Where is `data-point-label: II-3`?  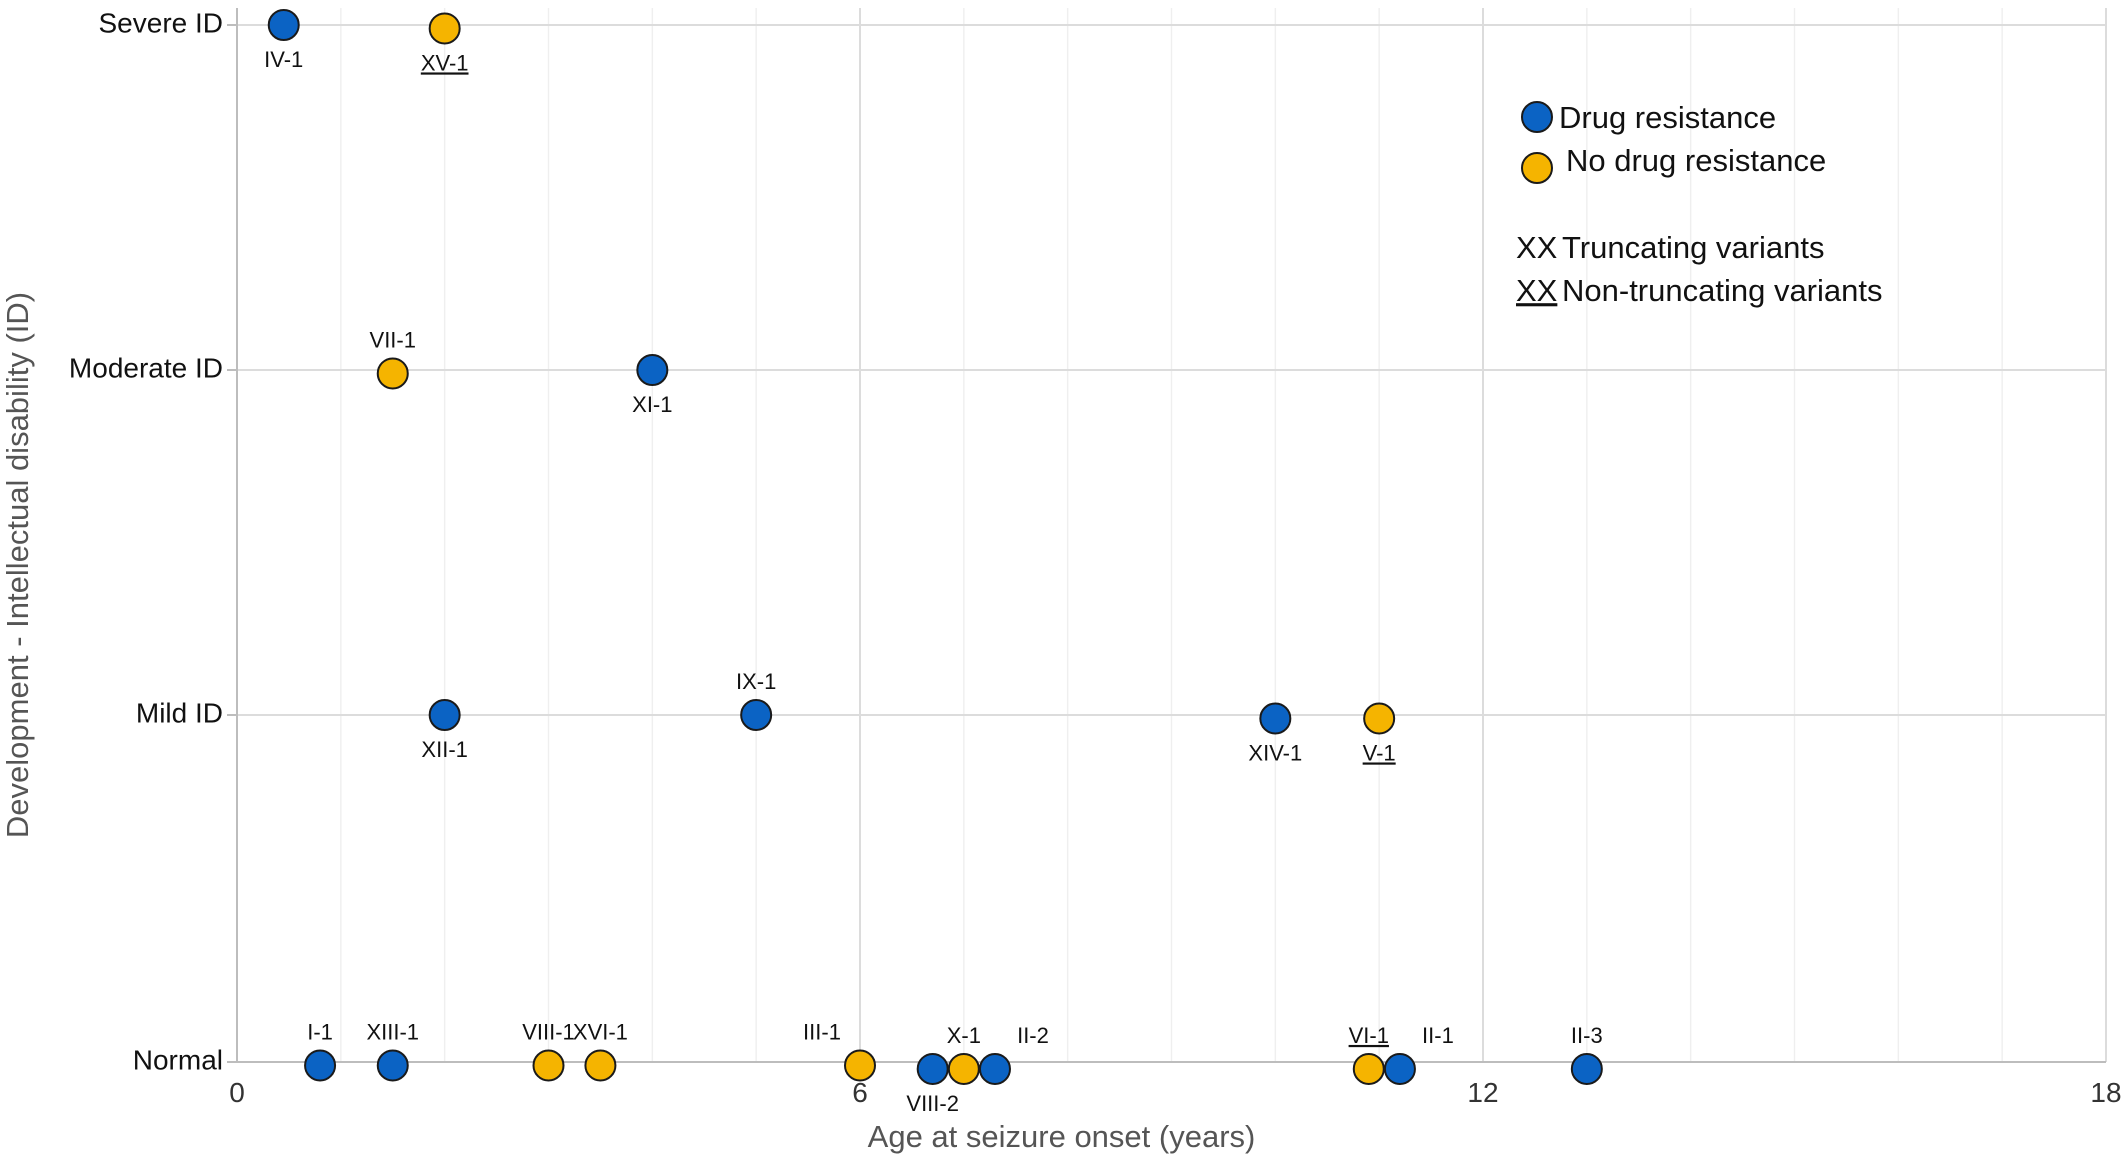
data-point-label: II-3 is located at coordinates (1587, 1035).